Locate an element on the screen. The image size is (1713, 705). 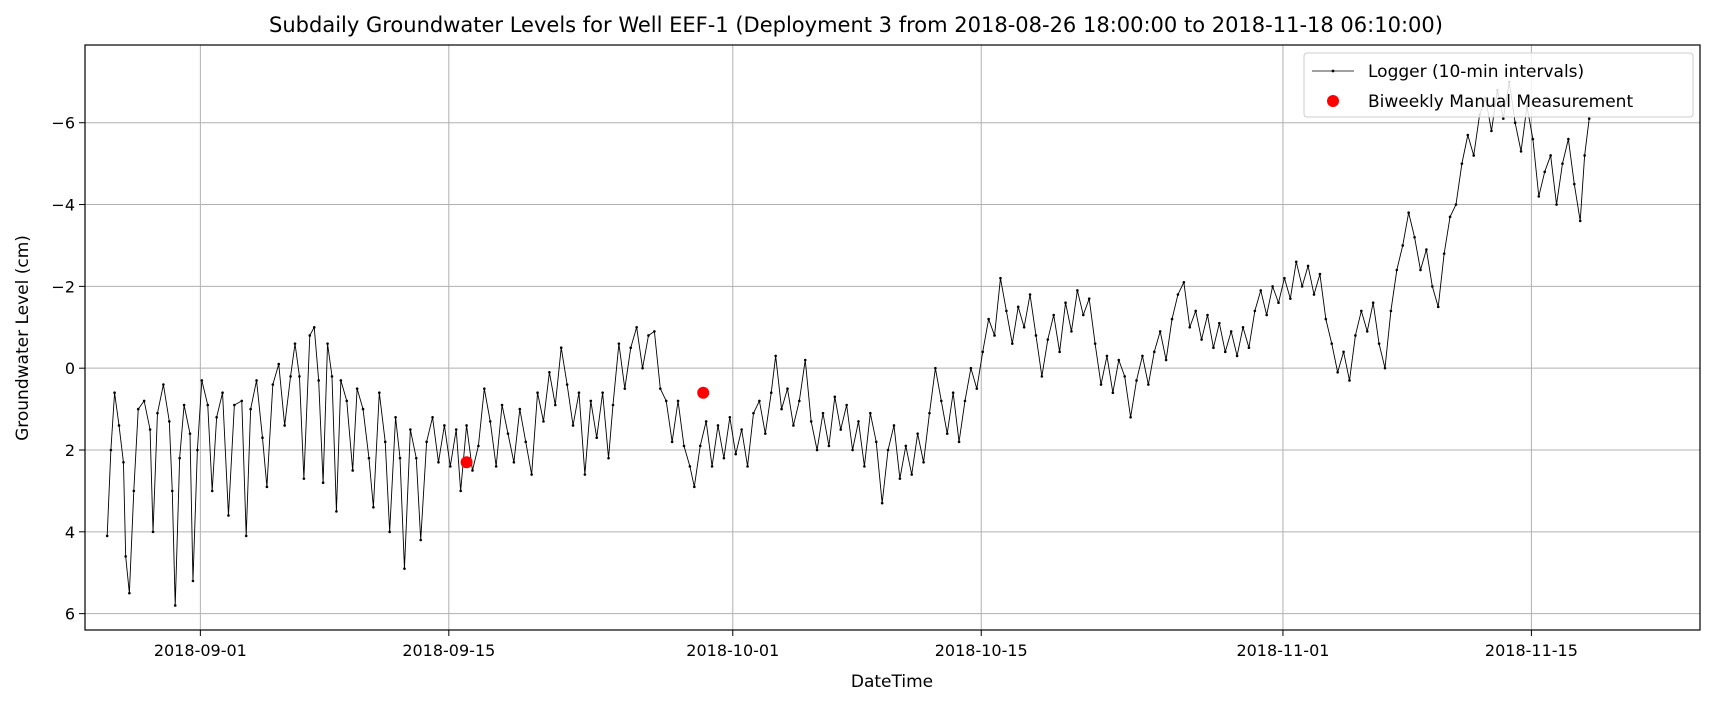
legend-entry-manual: Biweekly Manual Measurement is located at coordinates (1480, 102).